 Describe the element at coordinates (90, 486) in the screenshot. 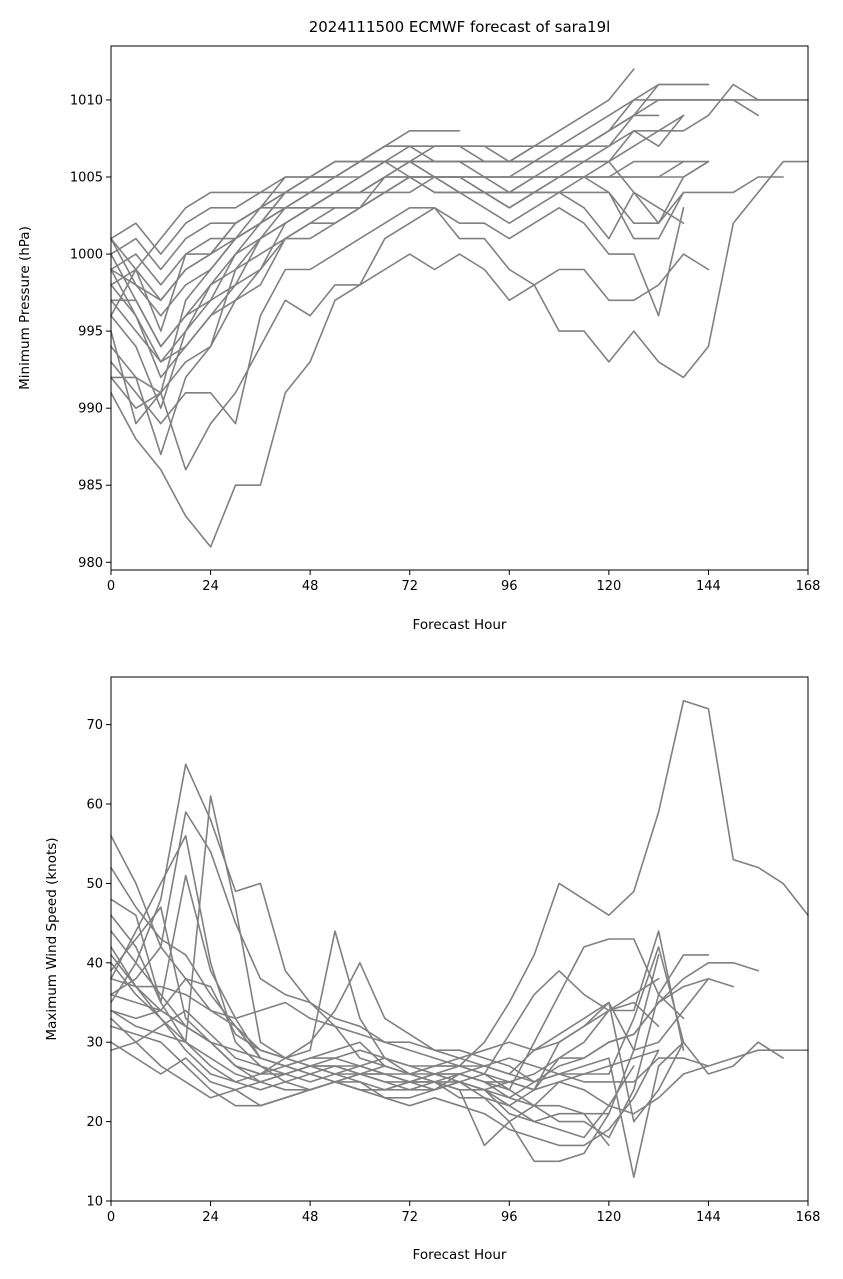

I see `pressure-y-tick-label: 985` at that location.